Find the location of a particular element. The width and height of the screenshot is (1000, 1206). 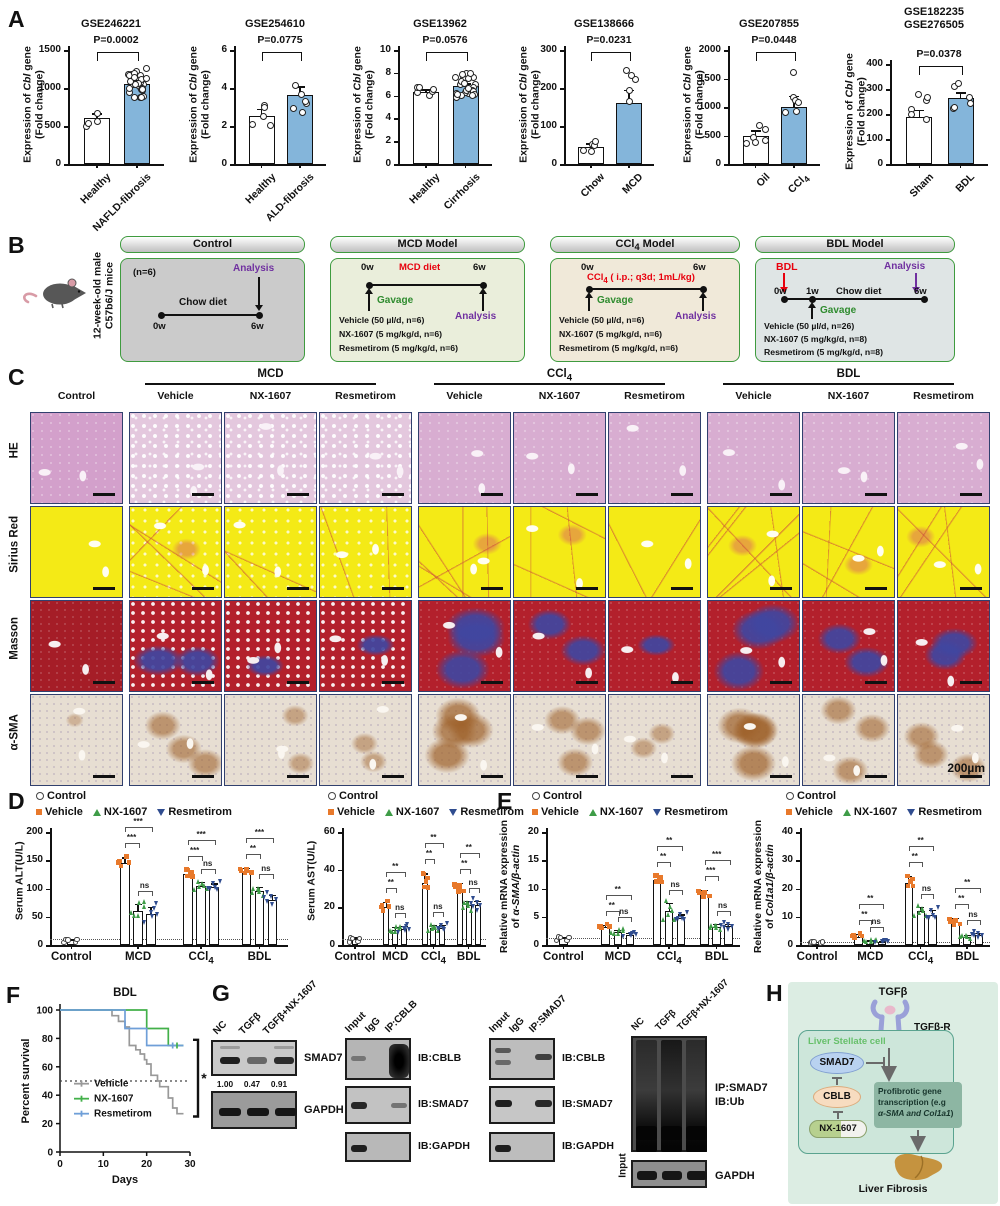

y-tick-label: 15 is located at coordinates (533, 860).